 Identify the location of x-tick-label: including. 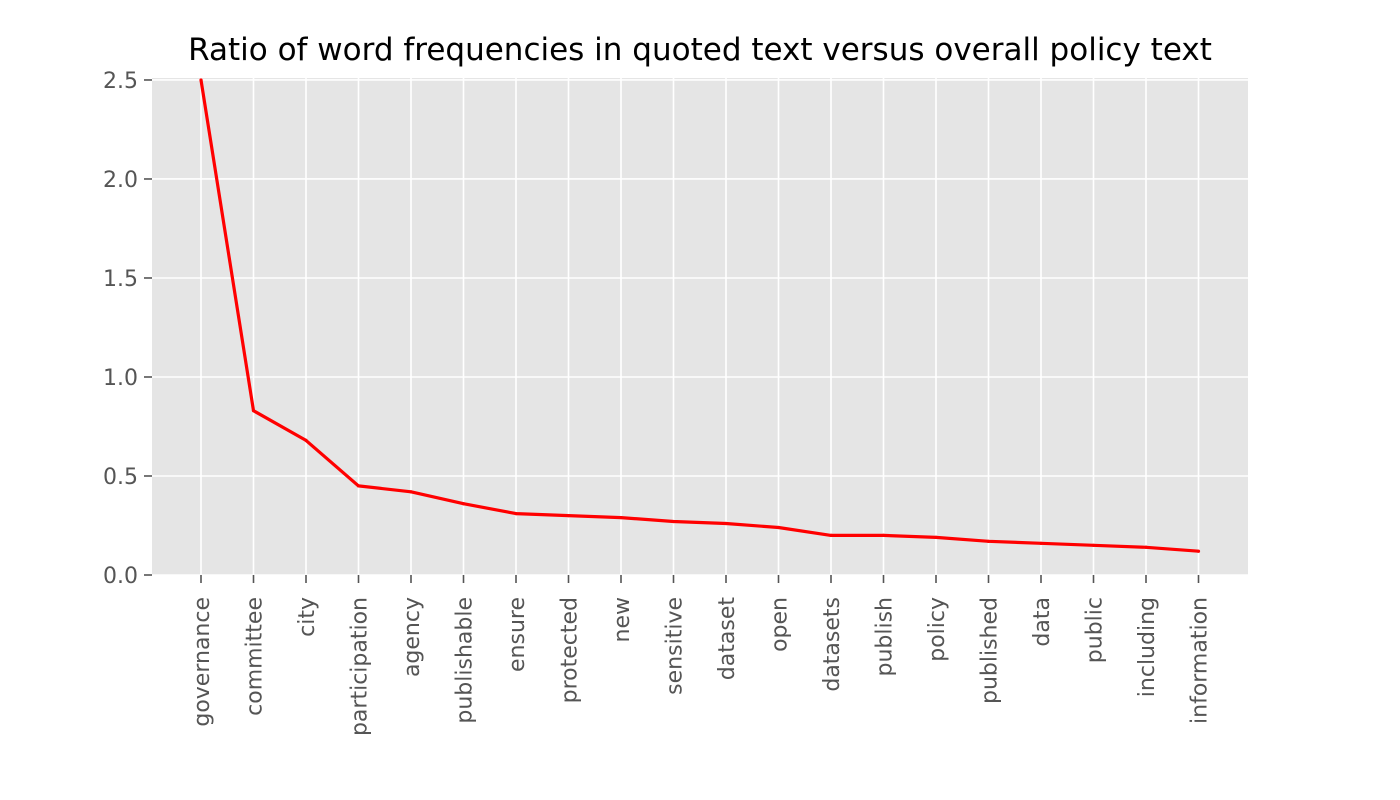
(1147, 647).